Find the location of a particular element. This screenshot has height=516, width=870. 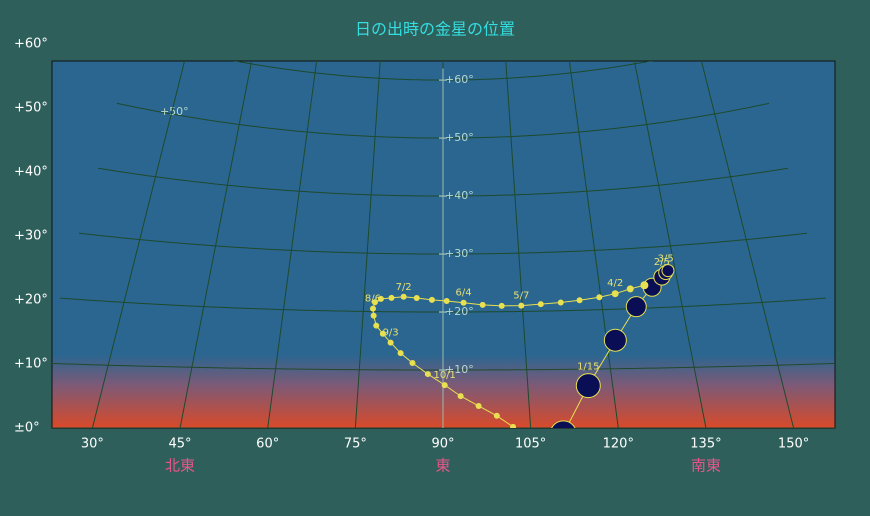

y-tick-label: +50° is located at coordinates (31, 107).